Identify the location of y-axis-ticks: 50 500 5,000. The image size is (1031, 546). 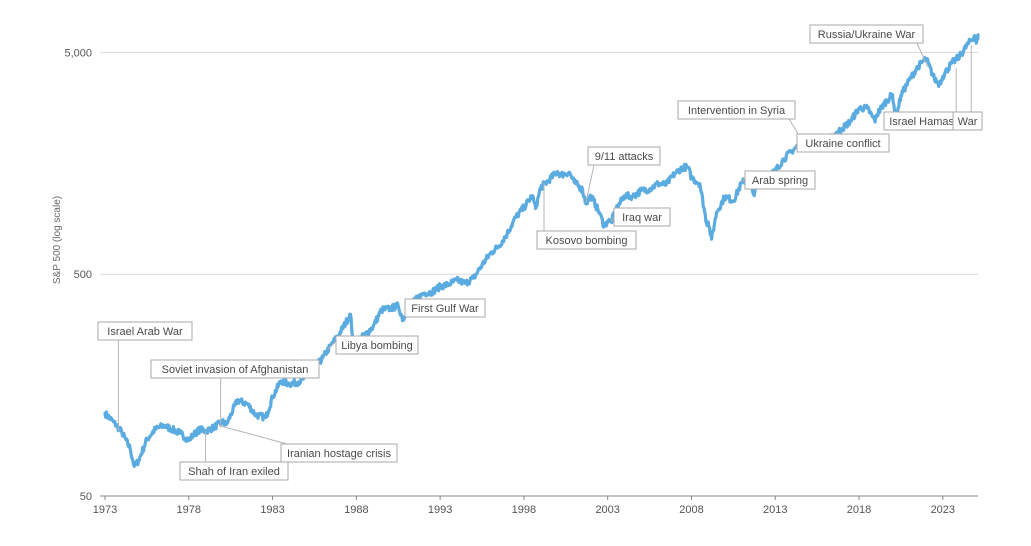
(78, 275).